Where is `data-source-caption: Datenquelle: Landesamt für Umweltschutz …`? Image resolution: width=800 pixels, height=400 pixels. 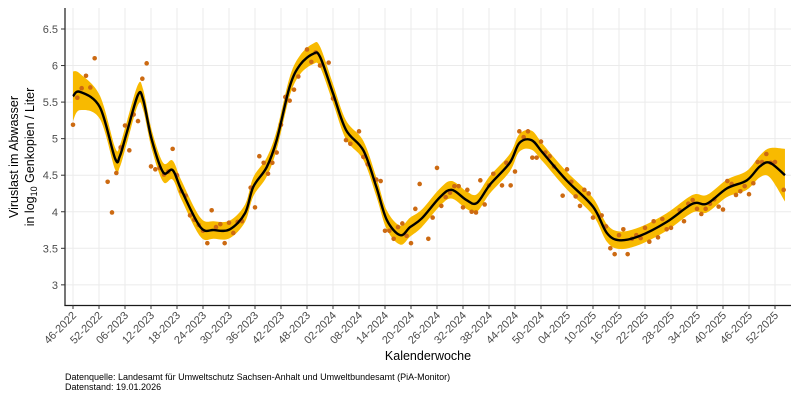
data-source-caption: Datenquelle: Landesamt für Umweltschutz … is located at coordinates (258, 377).